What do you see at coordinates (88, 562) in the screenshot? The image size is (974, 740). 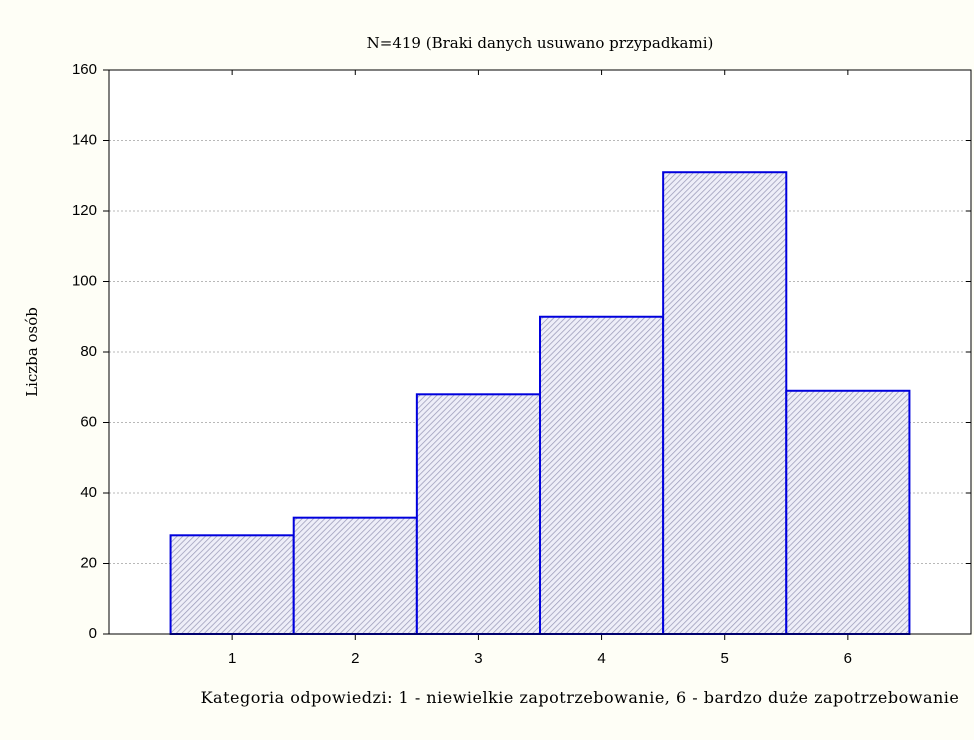 I see `y-tick-label: 20` at bounding box center [88, 562].